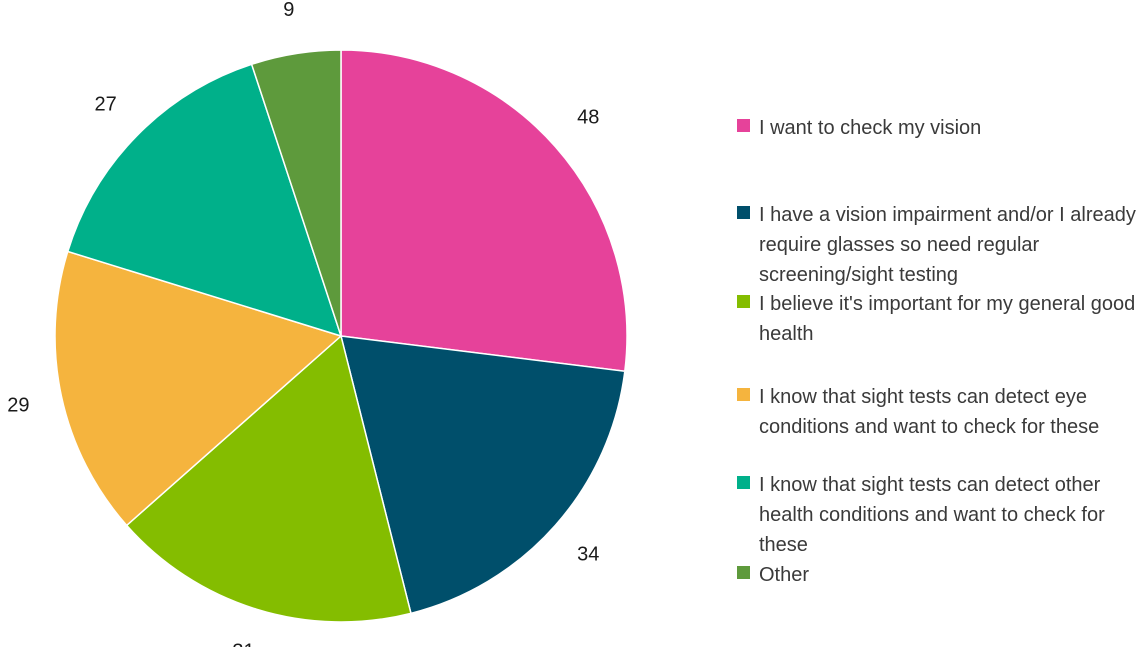 Image resolution: width=1144 pixels, height=647 pixels. What do you see at coordinates (18, 405) in the screenshot?
I see `data-label: 29` at bounding box center [18, 405].